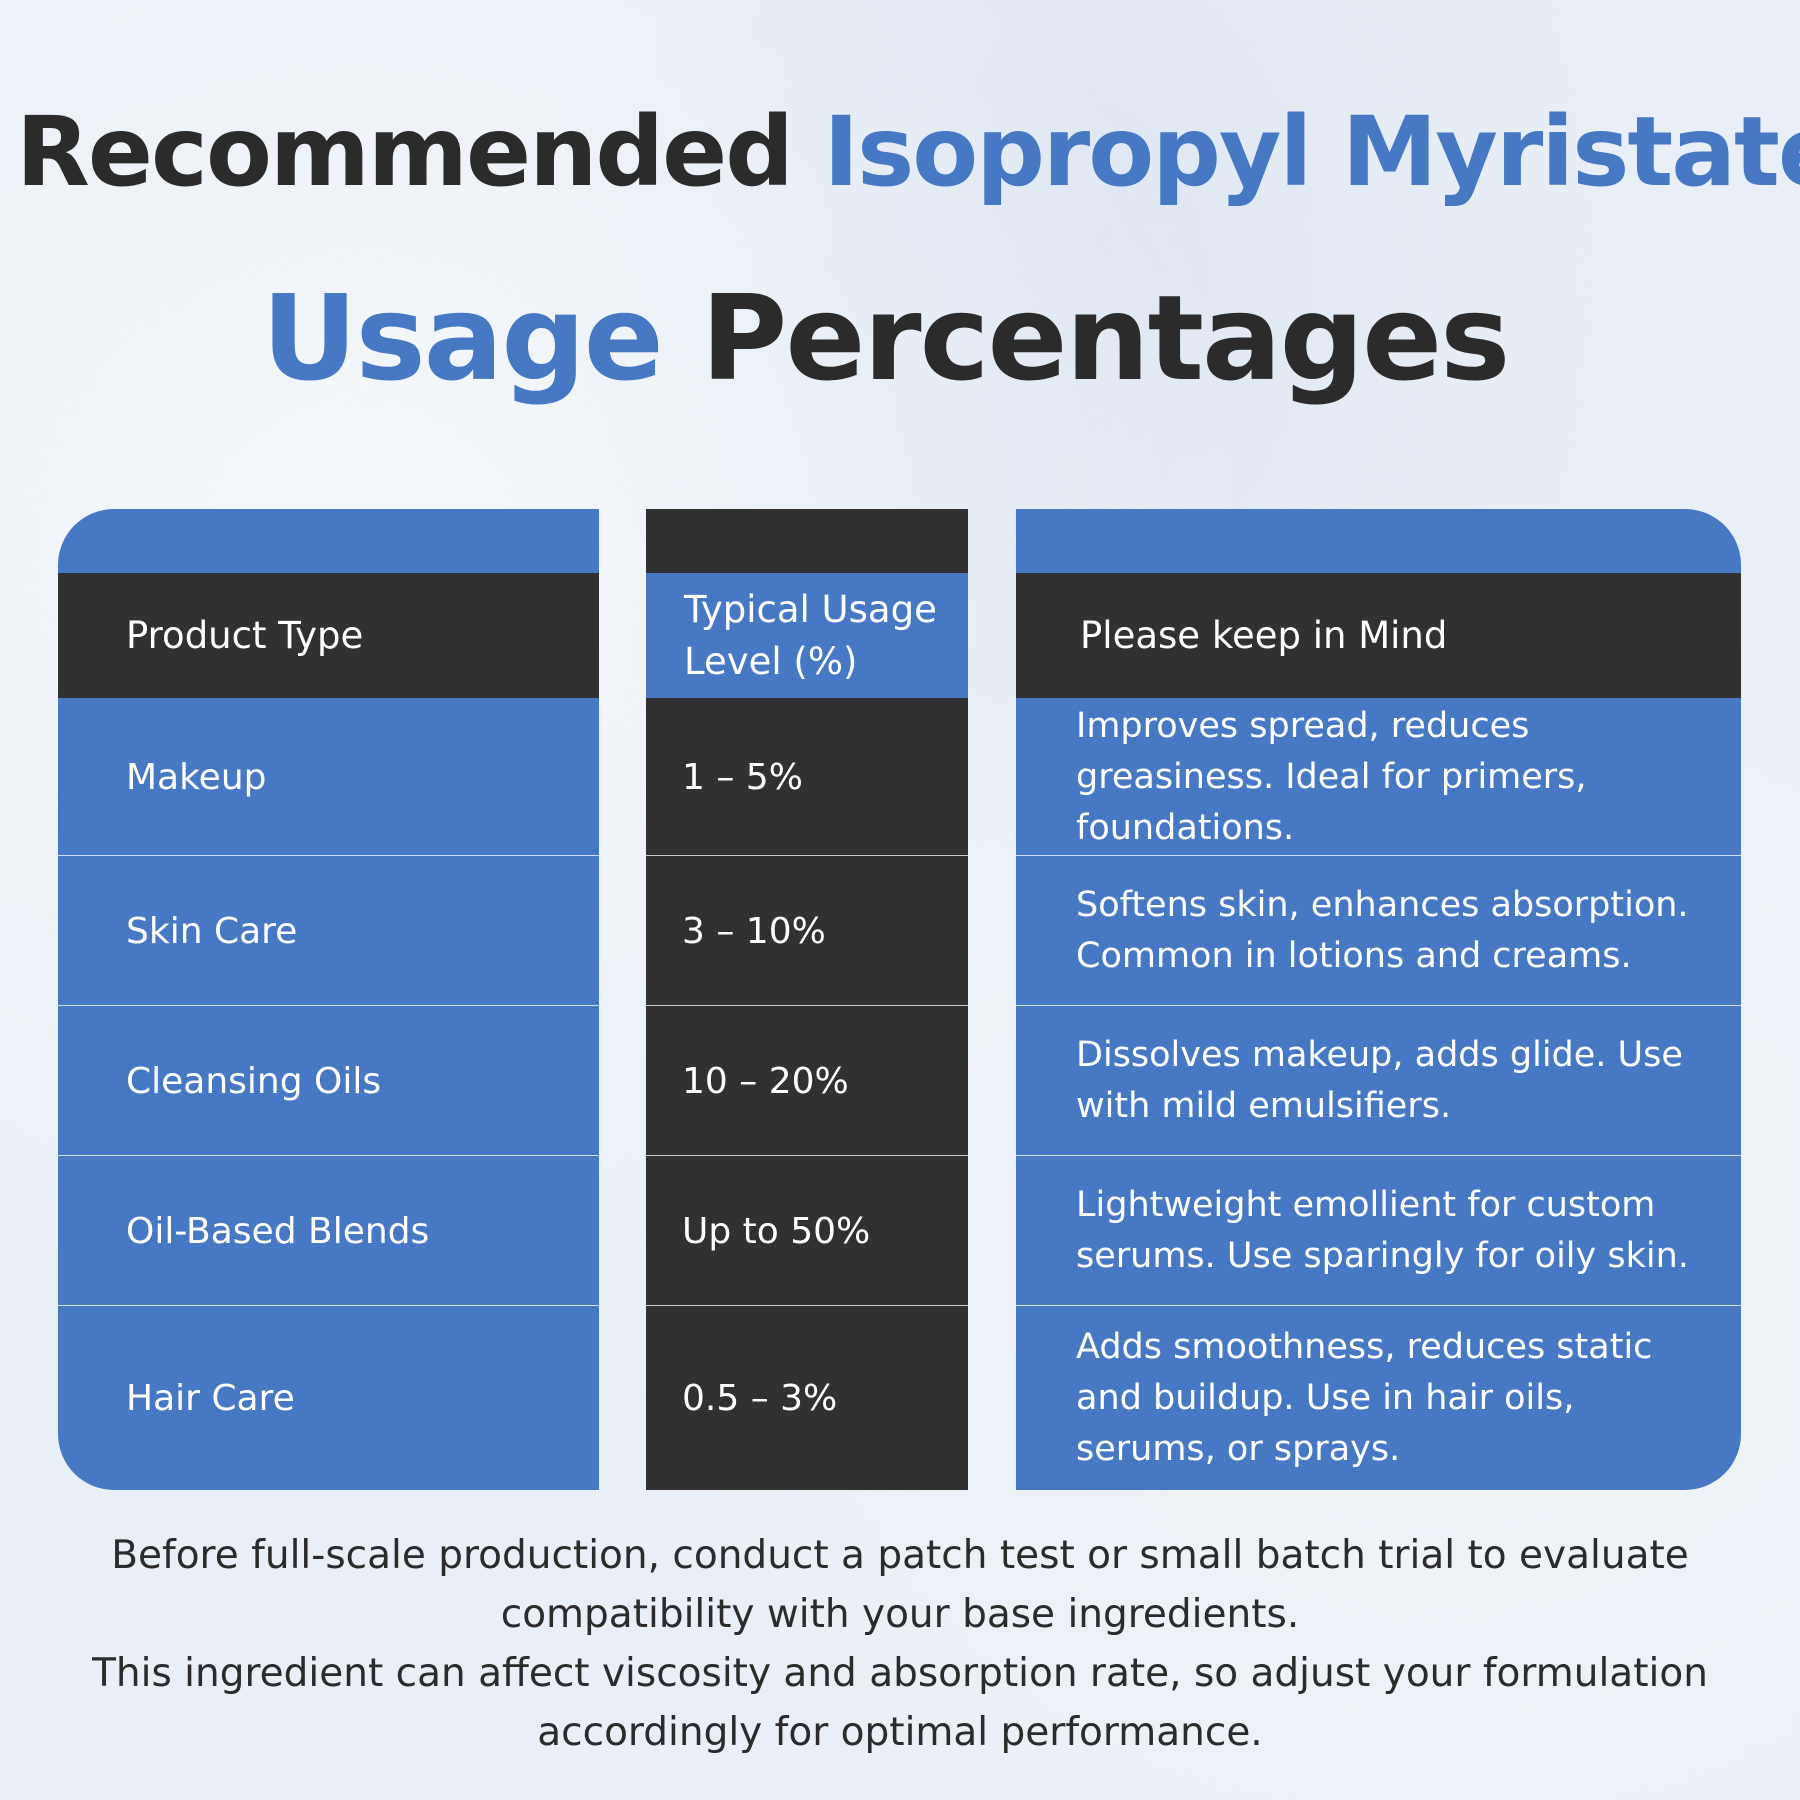  What do you see at coordinates (328, 635) in the screenshot?
I see `product-type-header: Product Type` at bounding box center [328, 635].